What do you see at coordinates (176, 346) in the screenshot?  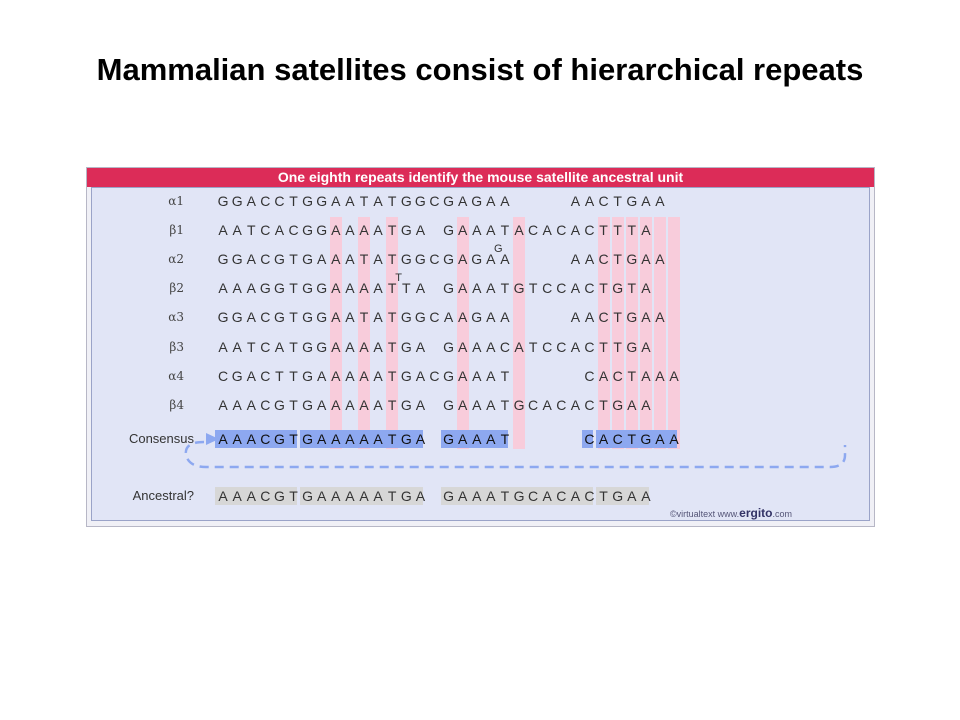 I see `repeat-label: β3` at bounding box center [176, 346].